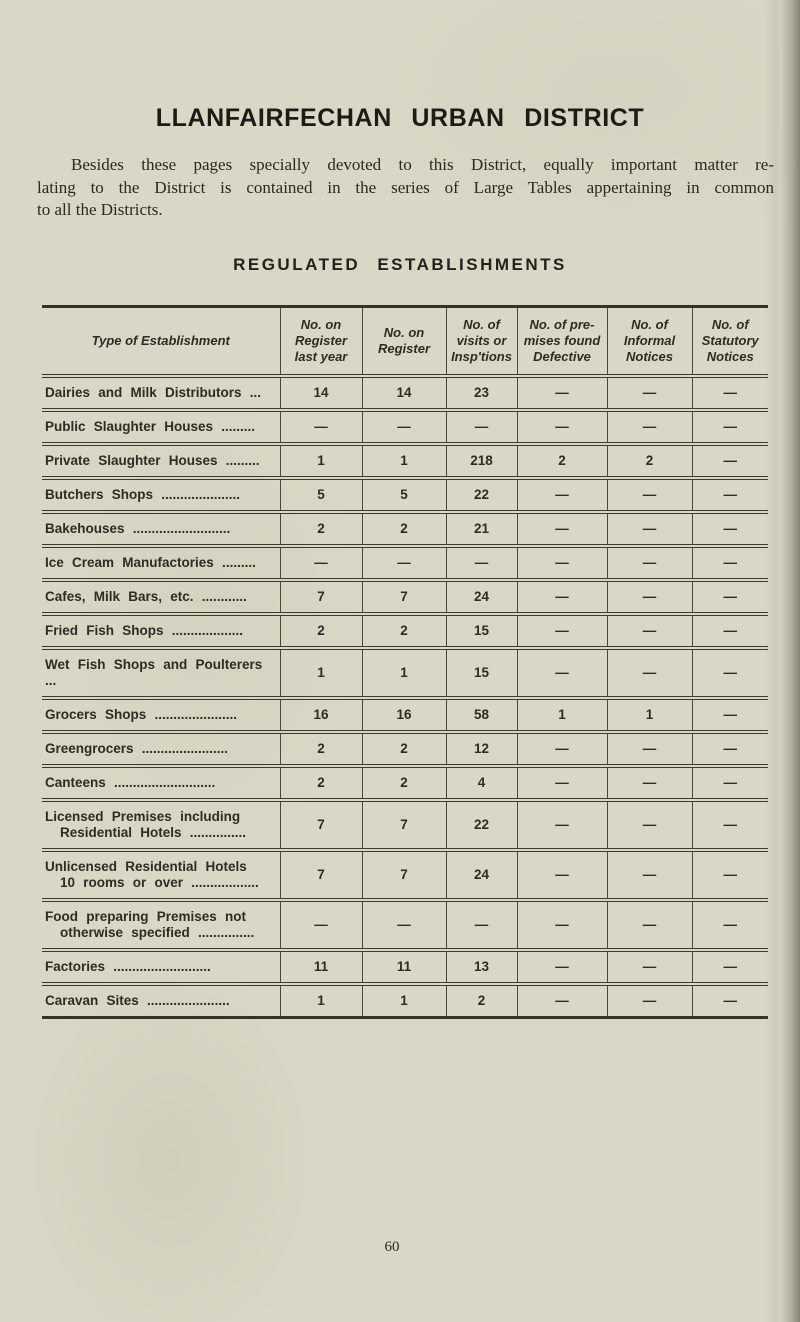 The image size is (800, 1322). What do you see at coordinates (481, 393) in the screenshot?
I see `cell-value: 23` at bounding box center [481, 393].